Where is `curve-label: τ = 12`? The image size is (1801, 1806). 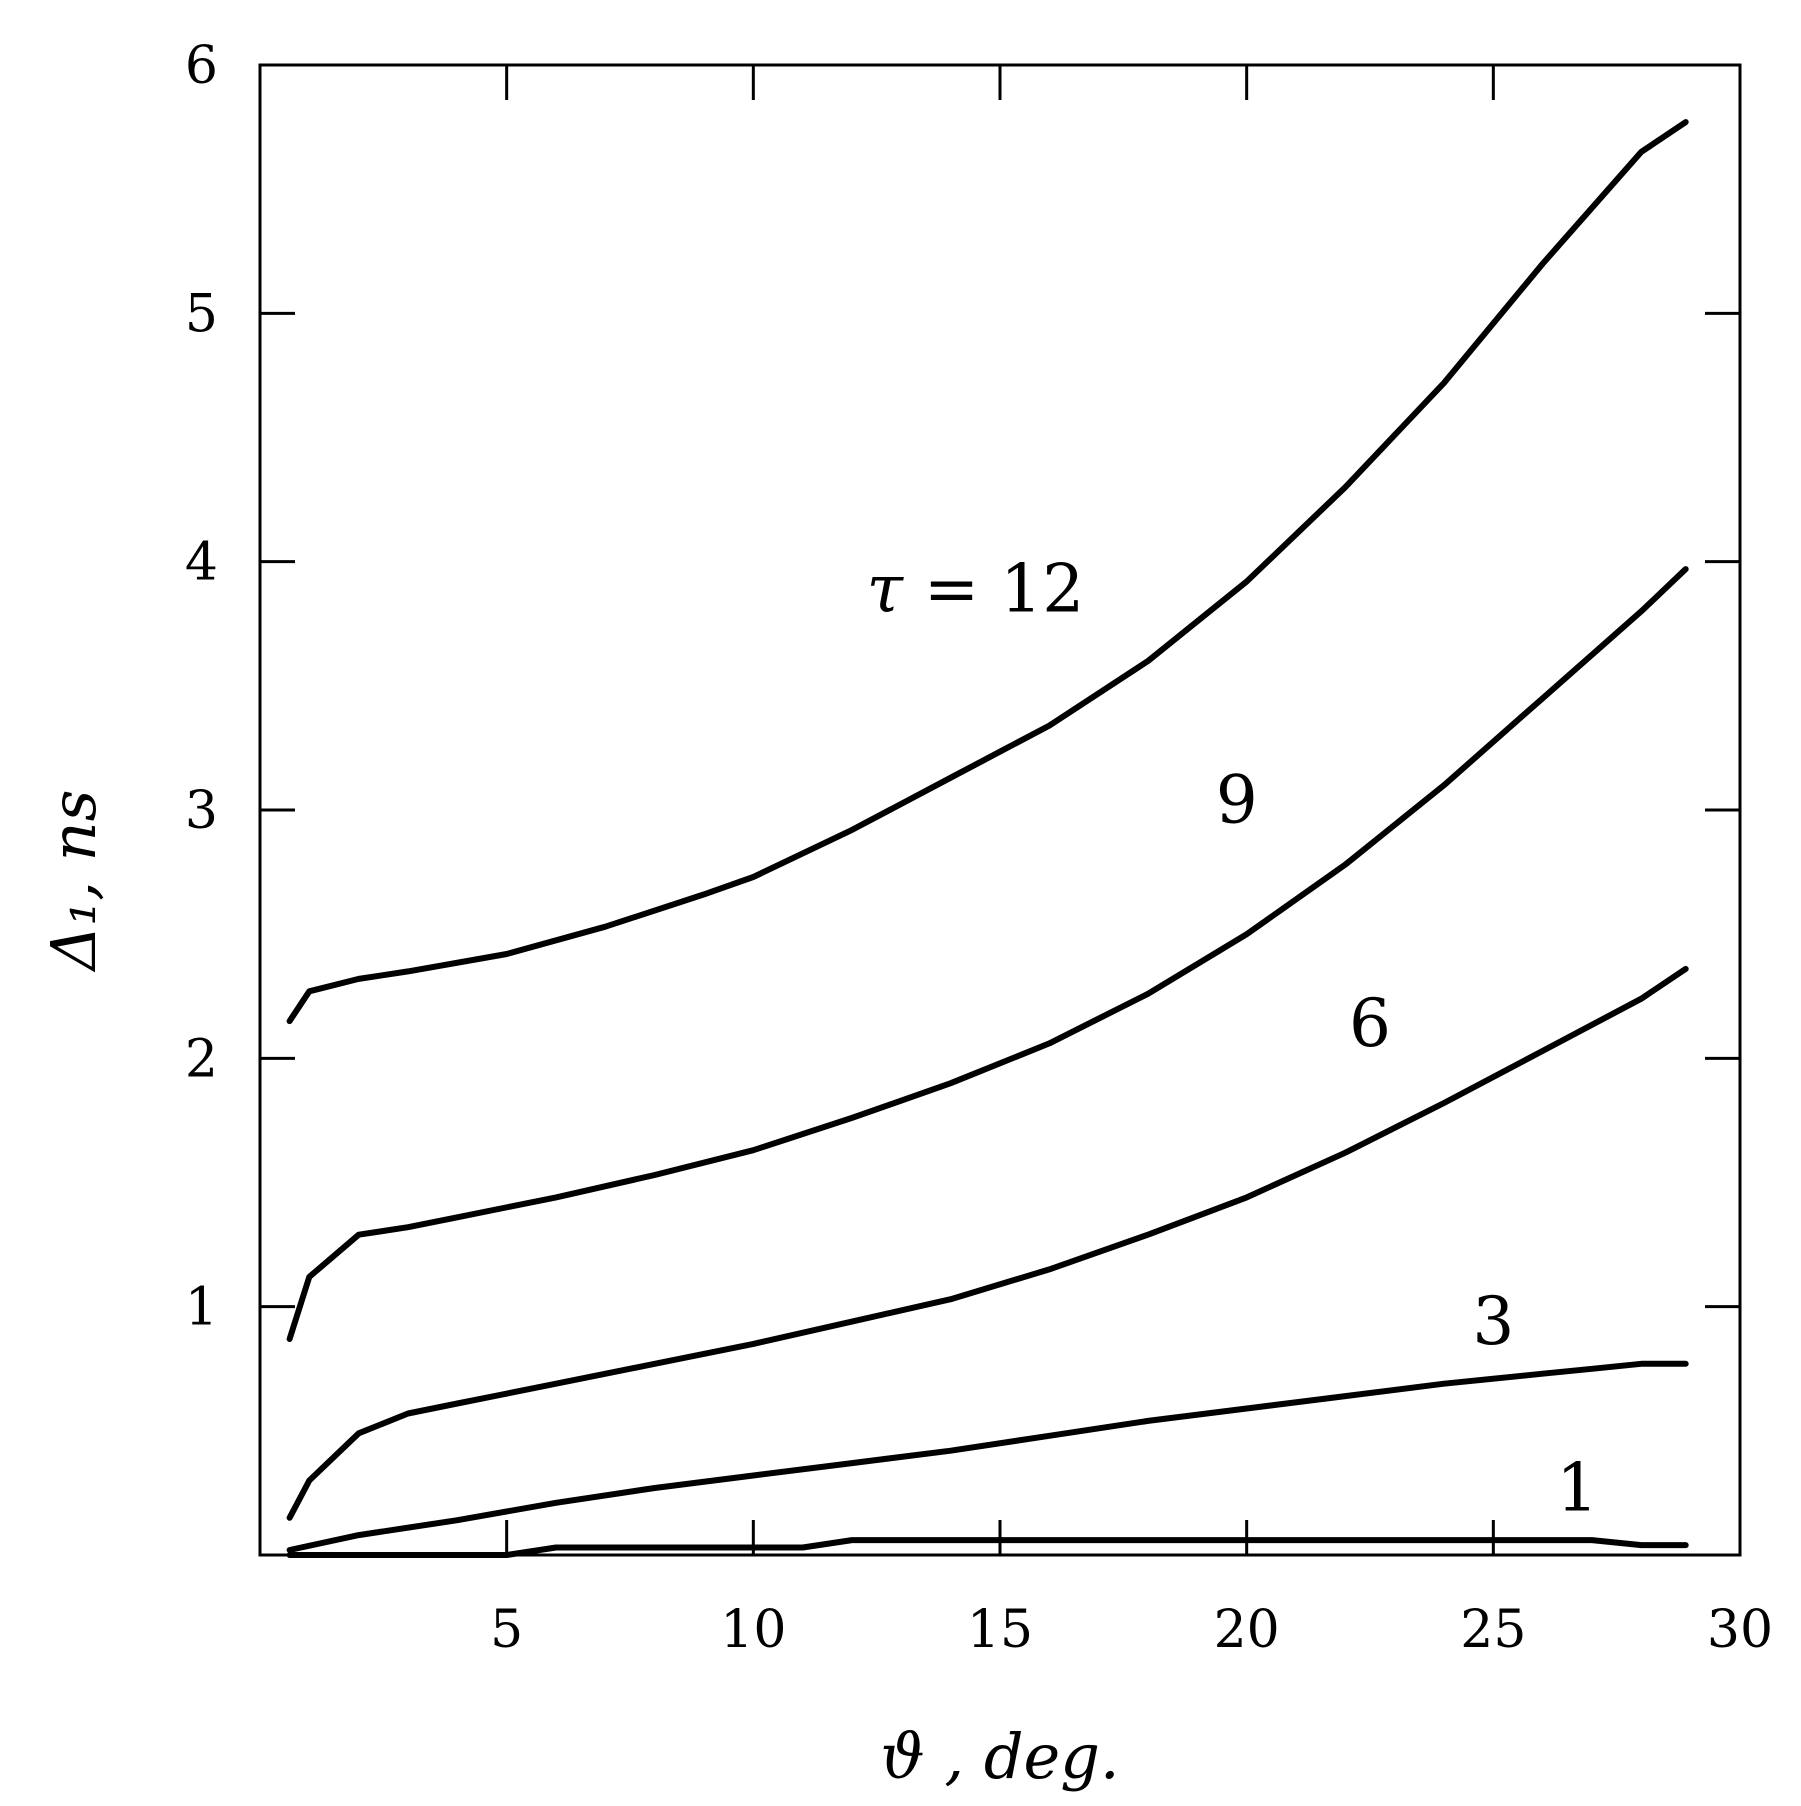
curve-label: τ = 12 is located at coordinates (975, 588).